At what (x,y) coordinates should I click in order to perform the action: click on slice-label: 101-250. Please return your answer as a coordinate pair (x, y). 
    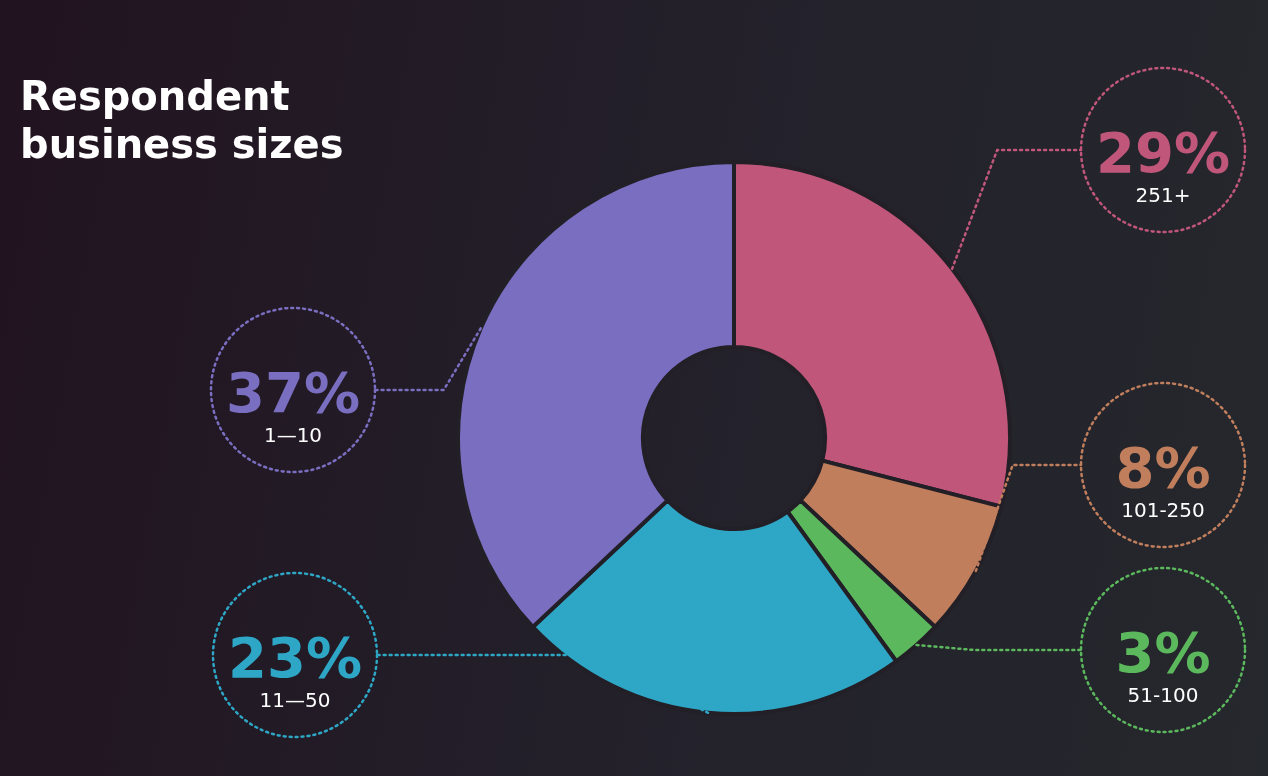
    Looking at the image, I should click on (1163, 510).